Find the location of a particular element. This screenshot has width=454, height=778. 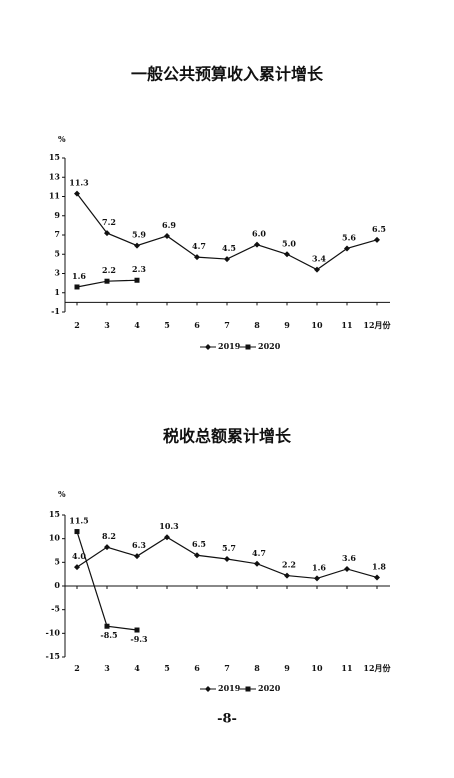

data-label: 6.0 is located at coordinates (259, 234).